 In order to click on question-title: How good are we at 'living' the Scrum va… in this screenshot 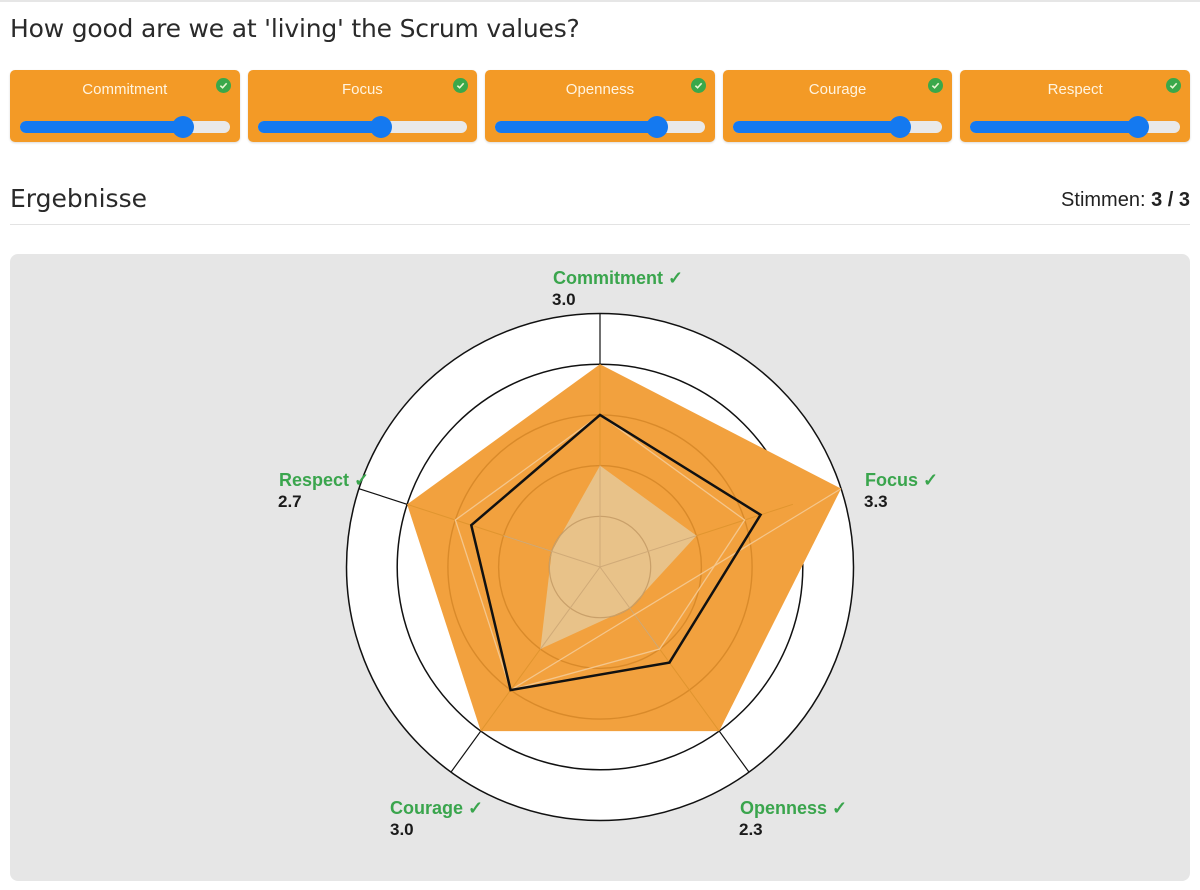, I will do `click(295, 28)`.